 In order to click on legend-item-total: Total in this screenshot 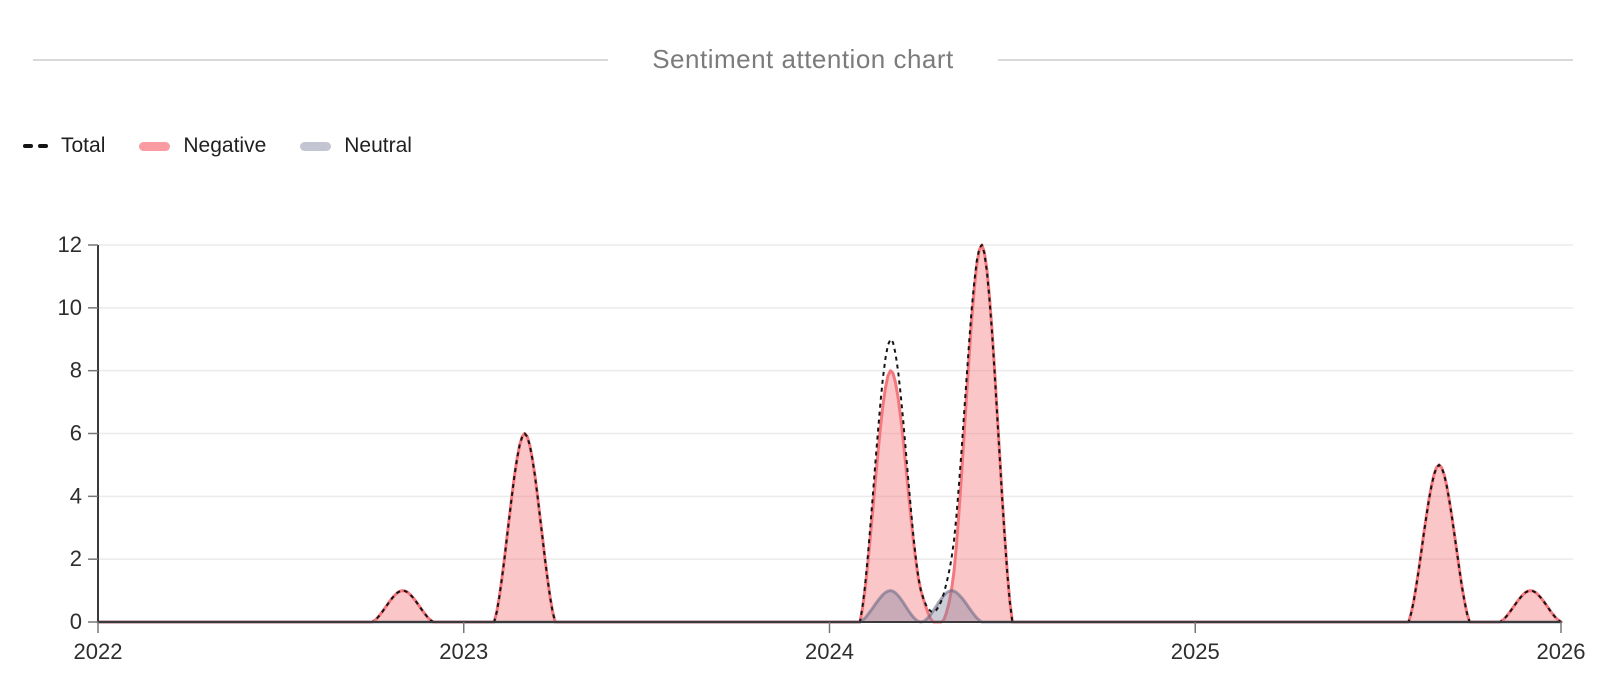, I will do `click(64, 146)`.